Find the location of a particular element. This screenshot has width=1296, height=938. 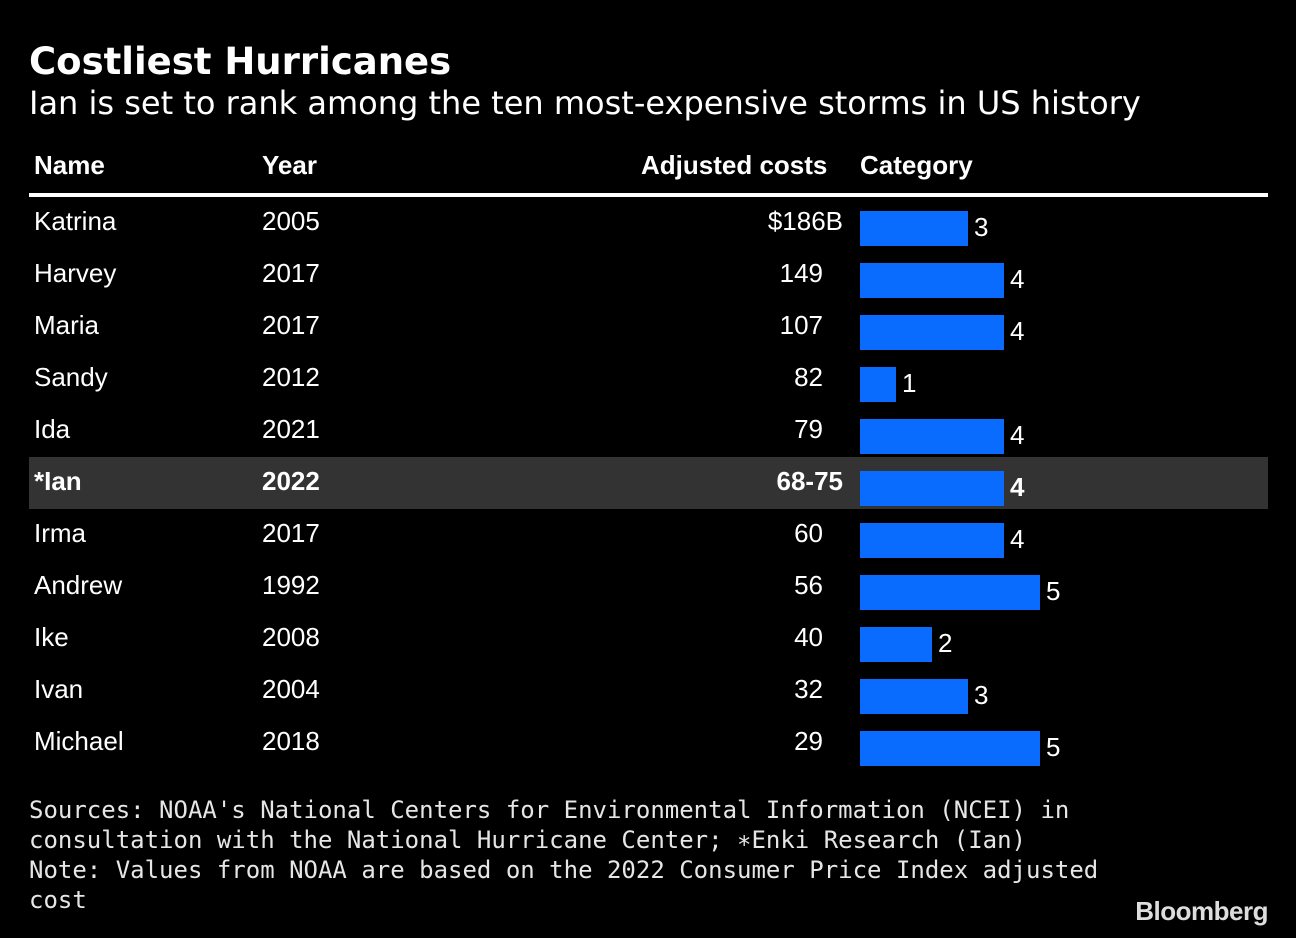

bloomberg-logo: Bloomberg is located at coordinates (1201, 911).